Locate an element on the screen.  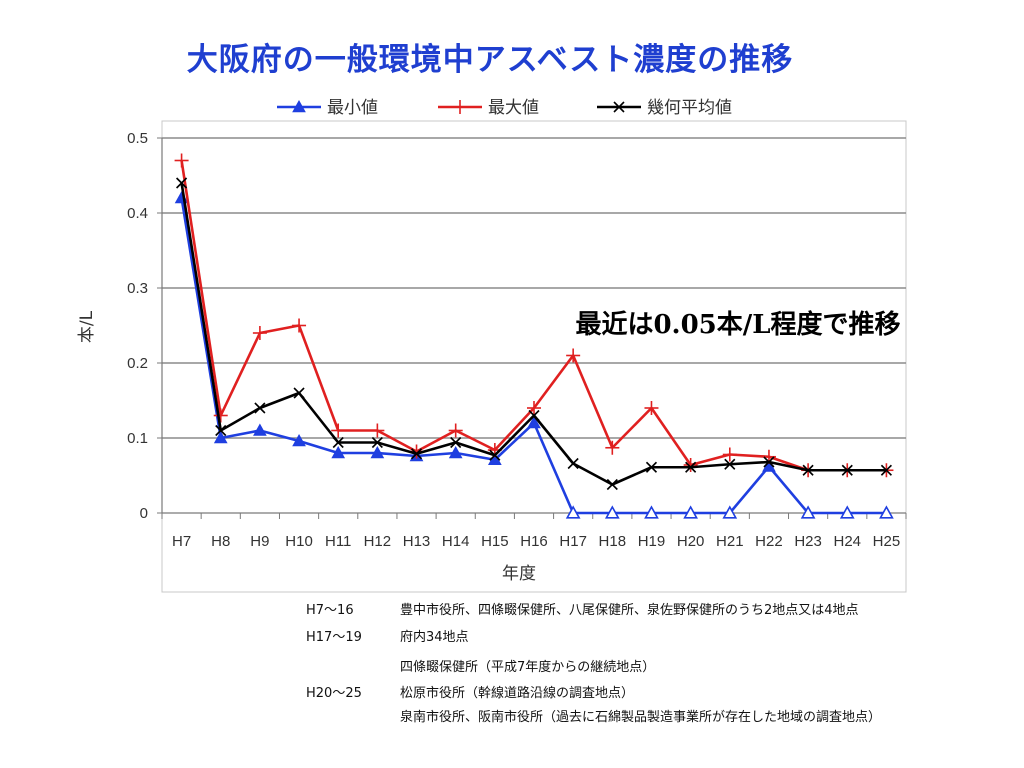
x-tick-label: H22 is located at coordinates (769, 541).